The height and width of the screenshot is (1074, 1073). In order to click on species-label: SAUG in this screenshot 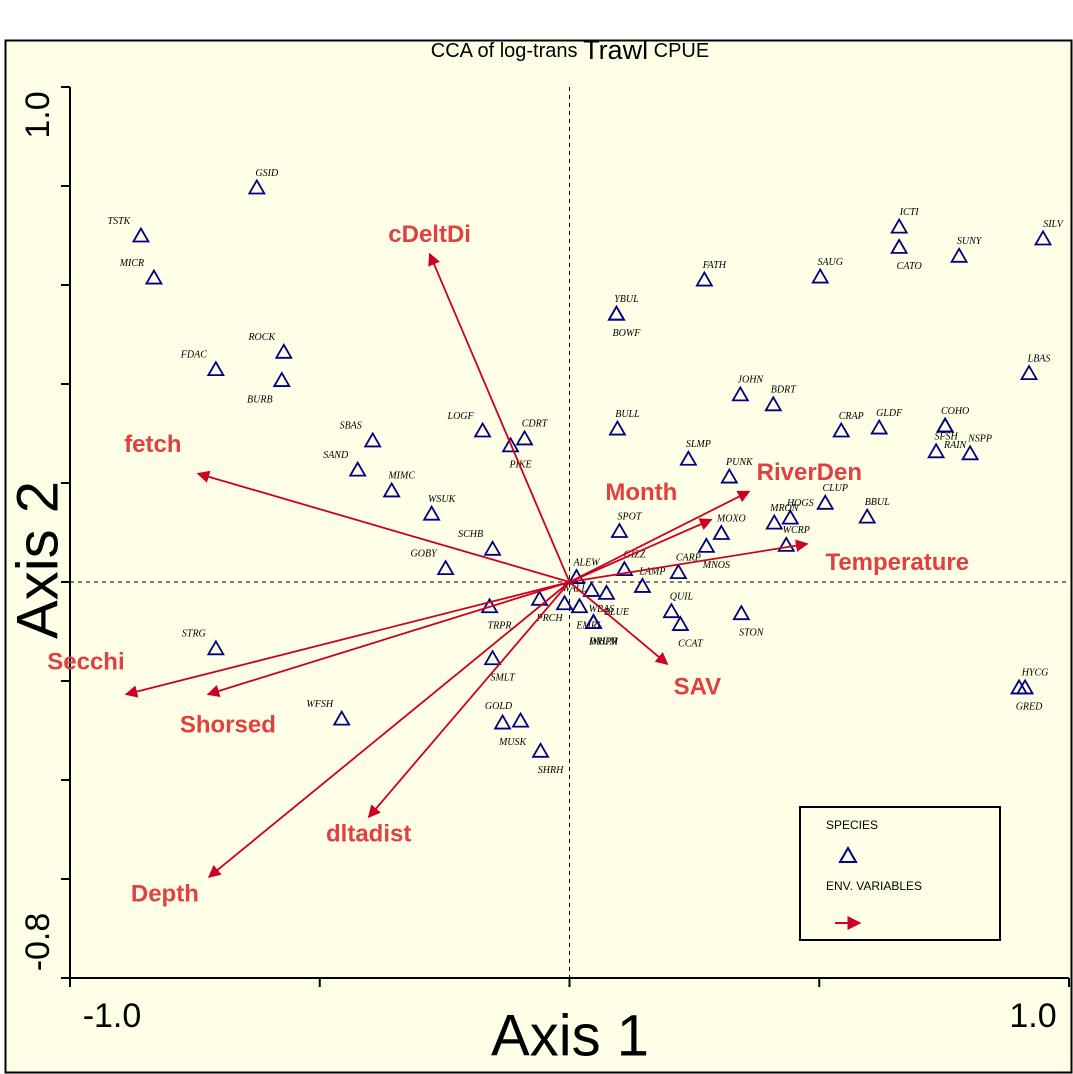, I will do `click(830, 262)`.